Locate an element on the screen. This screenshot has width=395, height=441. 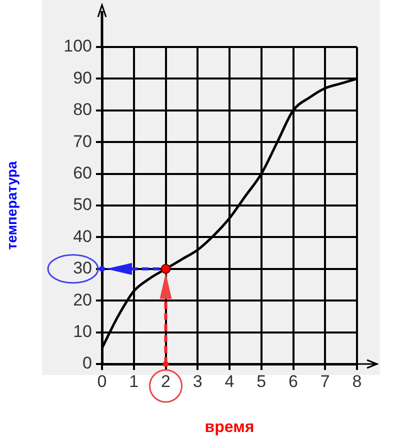
y-tick-label: 60 is located at coordinates (82, 172).